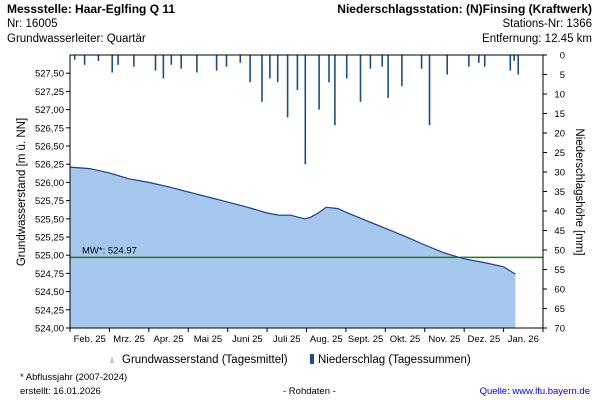  I want to click on right-tick-label: 40, so click(559, 212).